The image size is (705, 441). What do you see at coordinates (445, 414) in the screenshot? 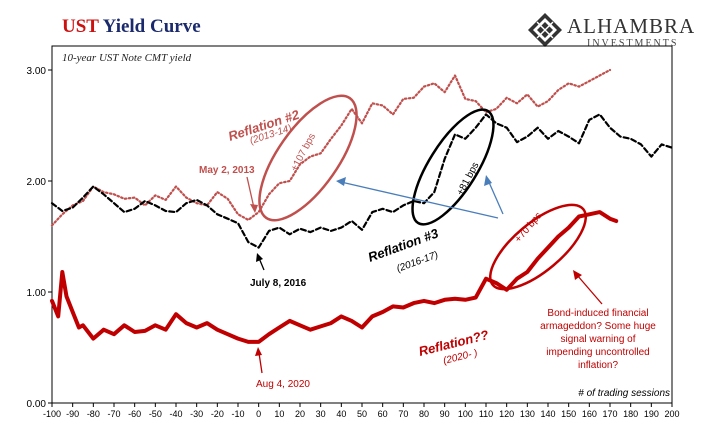
I see `x-tick-label: 90` at bounding box center [445, 414].